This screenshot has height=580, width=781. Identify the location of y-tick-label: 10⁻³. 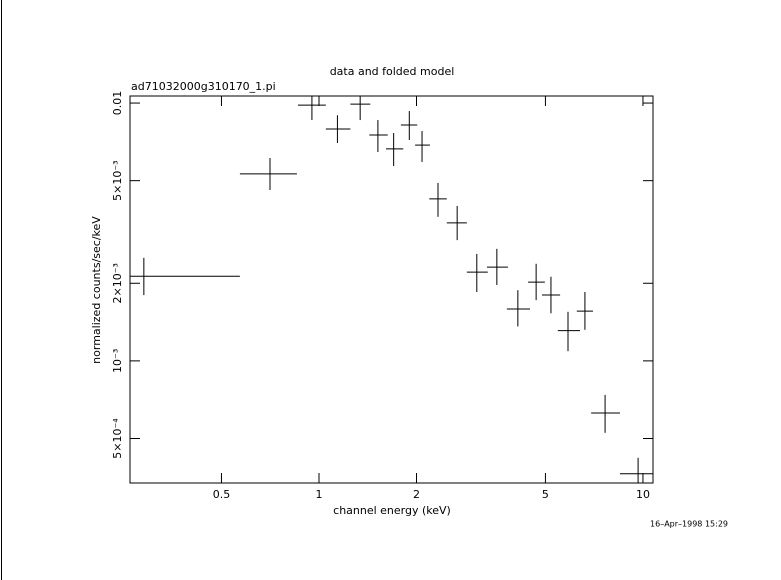
(117, 361).